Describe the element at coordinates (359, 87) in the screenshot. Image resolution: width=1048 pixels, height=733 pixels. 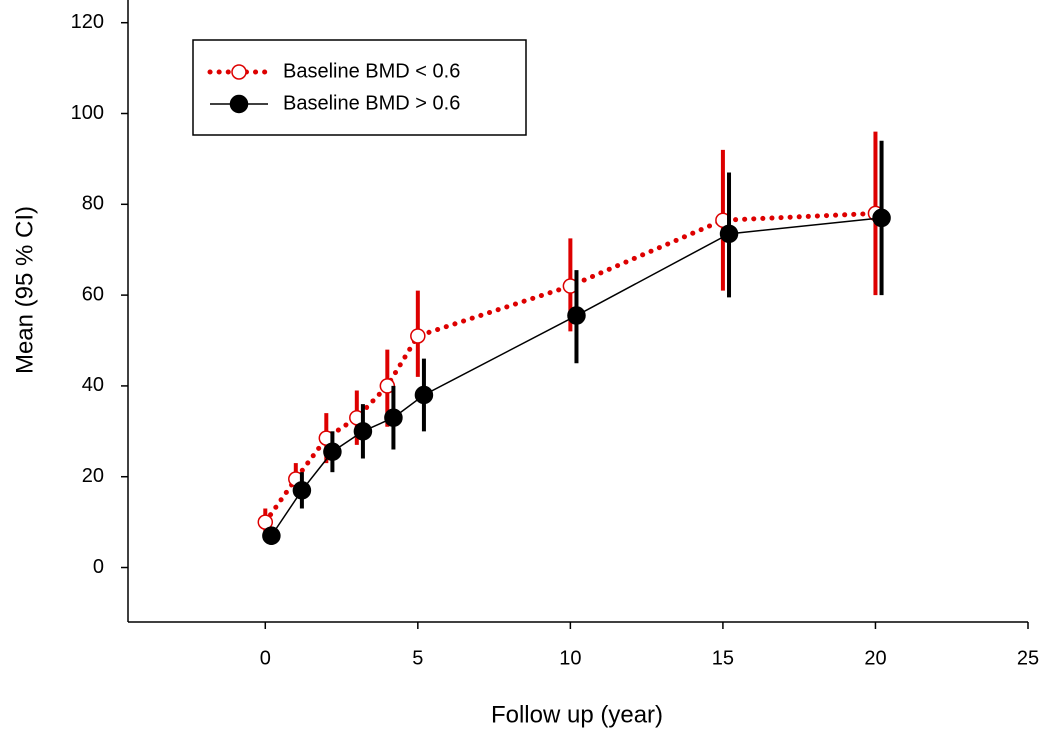
I see `legend-box` at that location.